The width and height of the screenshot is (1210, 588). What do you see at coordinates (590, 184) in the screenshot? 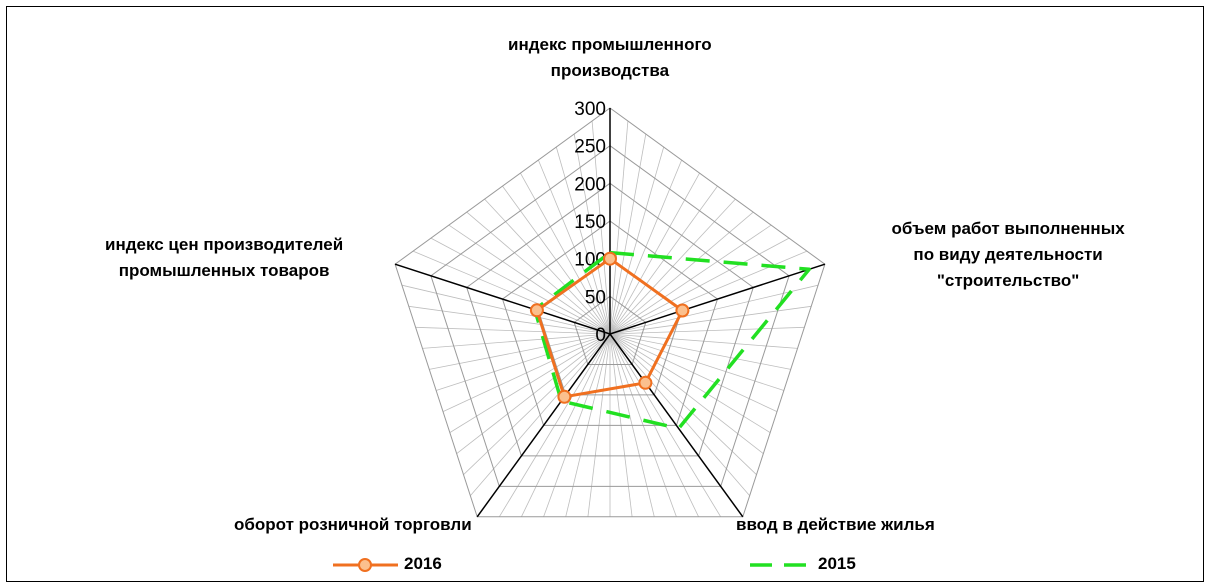
I see `tick-label-200: 200` at bounding box center [590, 184].